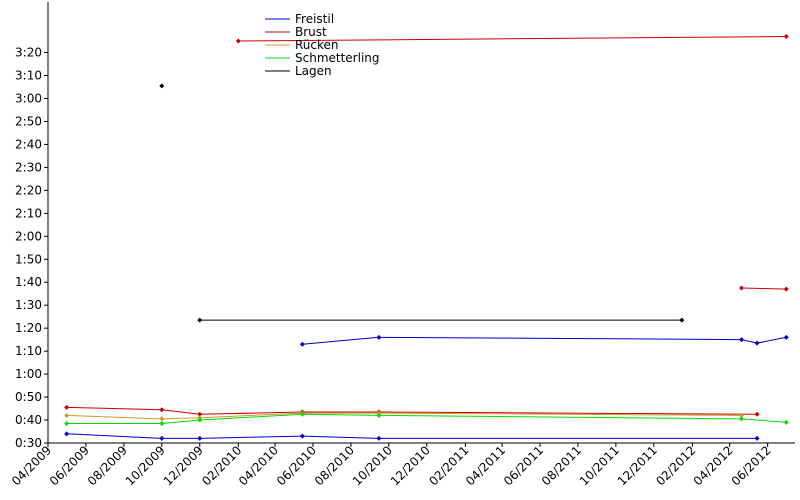 The height and width of the screenshot is (500, 800). What do you see at coordinates (107, 465) in the screenshot?
I see `x-tick-label: 08/2009` at bounding box center [107, 465].